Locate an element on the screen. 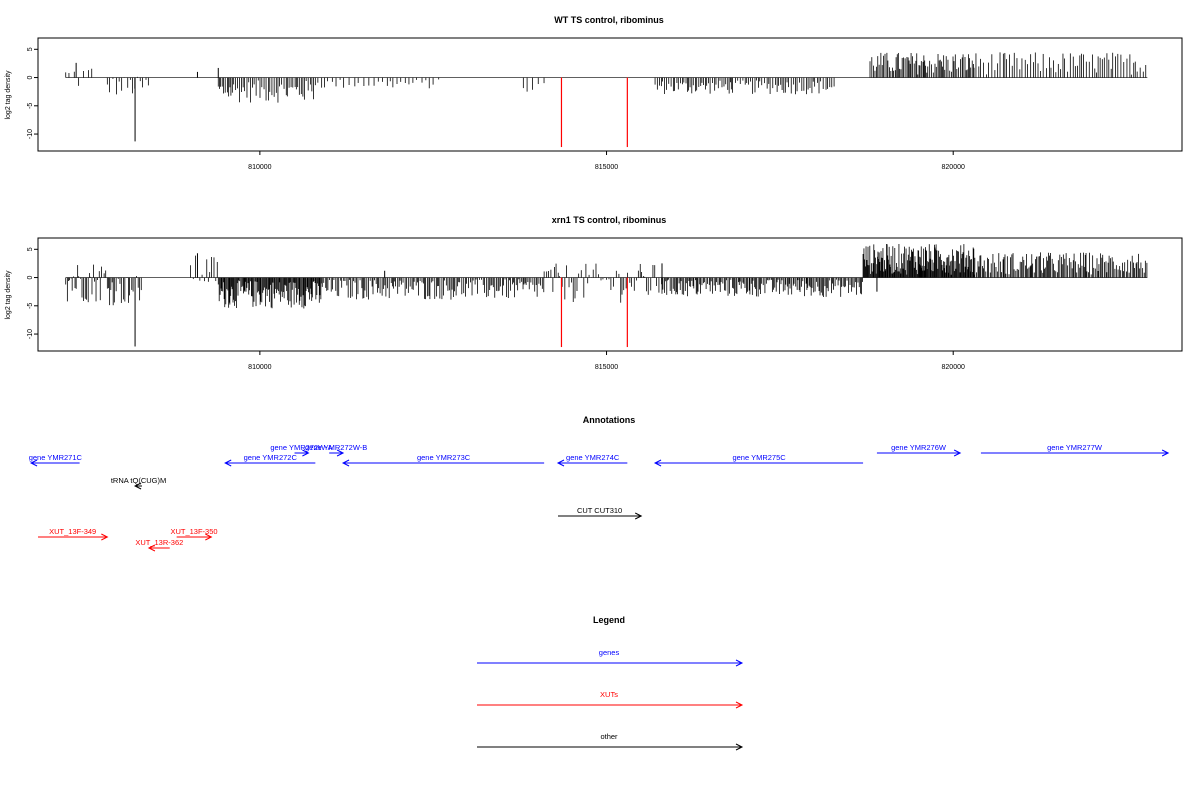 The image size is (1200, 800). xrn1-y-axis-label: log2 tag density is located at coordinates (8, 295).